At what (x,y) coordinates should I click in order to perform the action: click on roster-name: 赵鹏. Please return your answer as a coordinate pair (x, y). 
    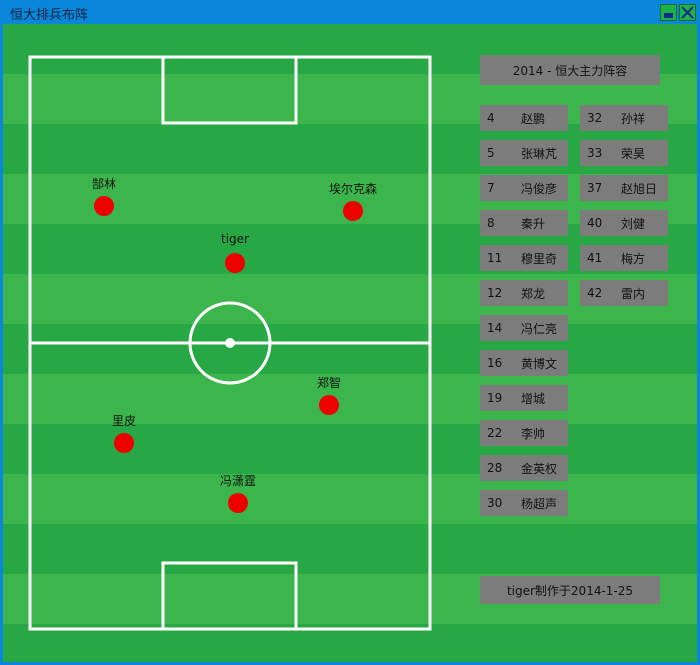
    Looking at the image, I should click on (533, 118).